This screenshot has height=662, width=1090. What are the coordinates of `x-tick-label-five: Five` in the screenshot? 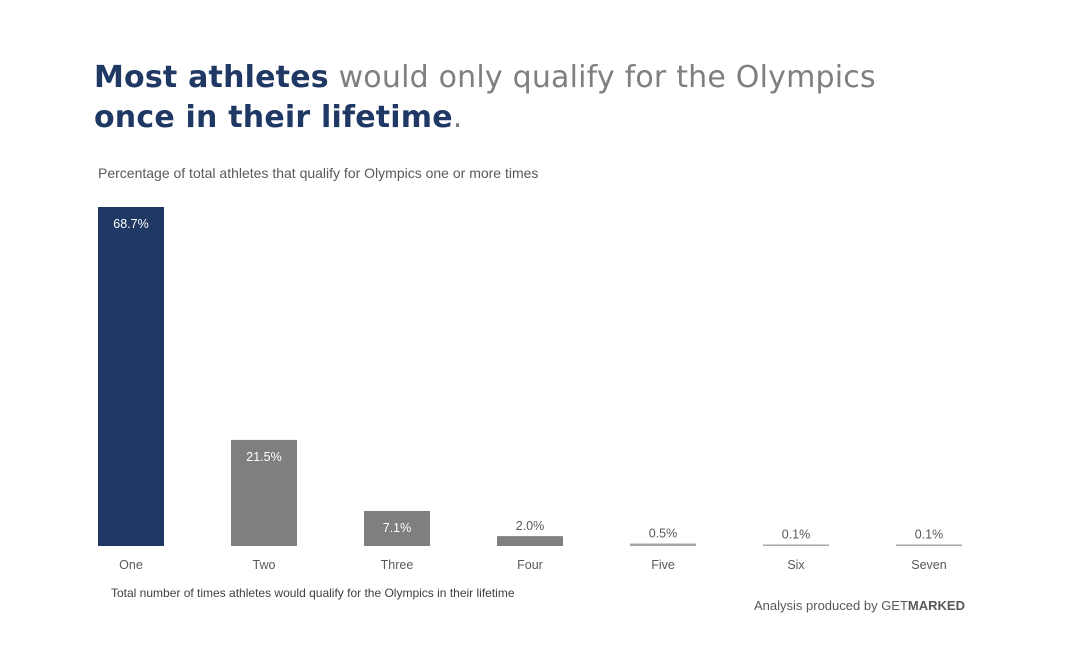 It's located at (663, 565).